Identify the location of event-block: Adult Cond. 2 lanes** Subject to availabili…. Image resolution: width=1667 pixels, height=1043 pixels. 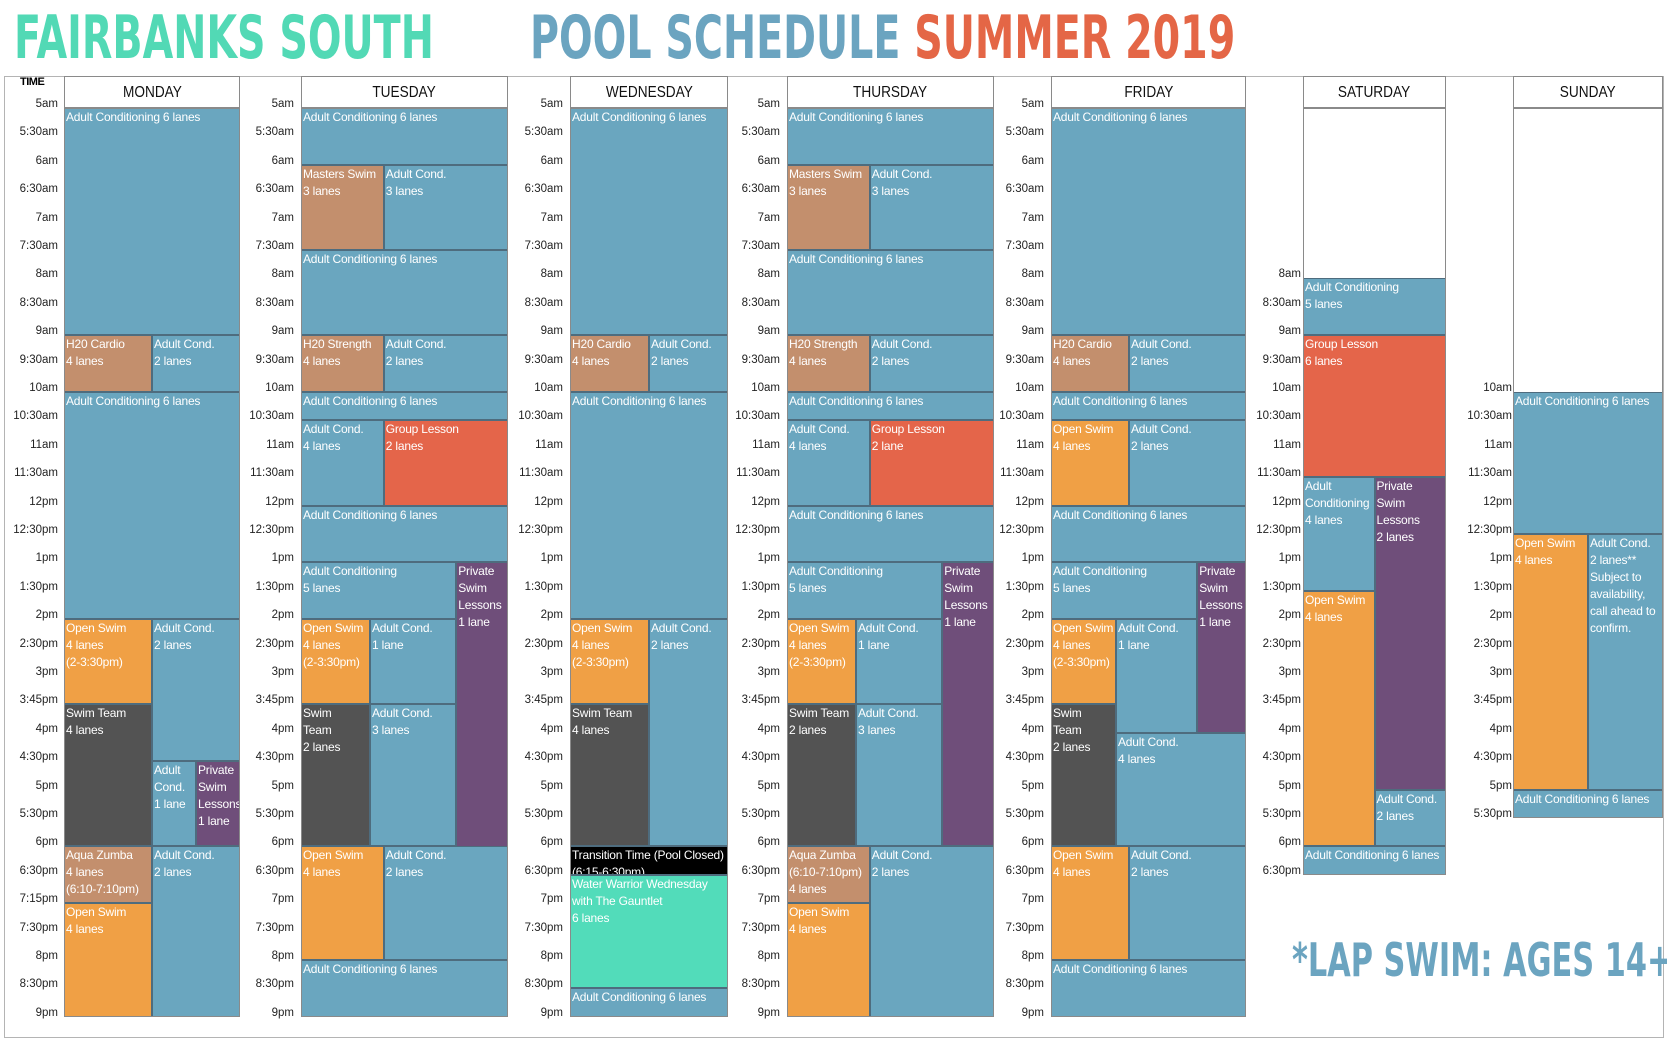
(1625, 662).